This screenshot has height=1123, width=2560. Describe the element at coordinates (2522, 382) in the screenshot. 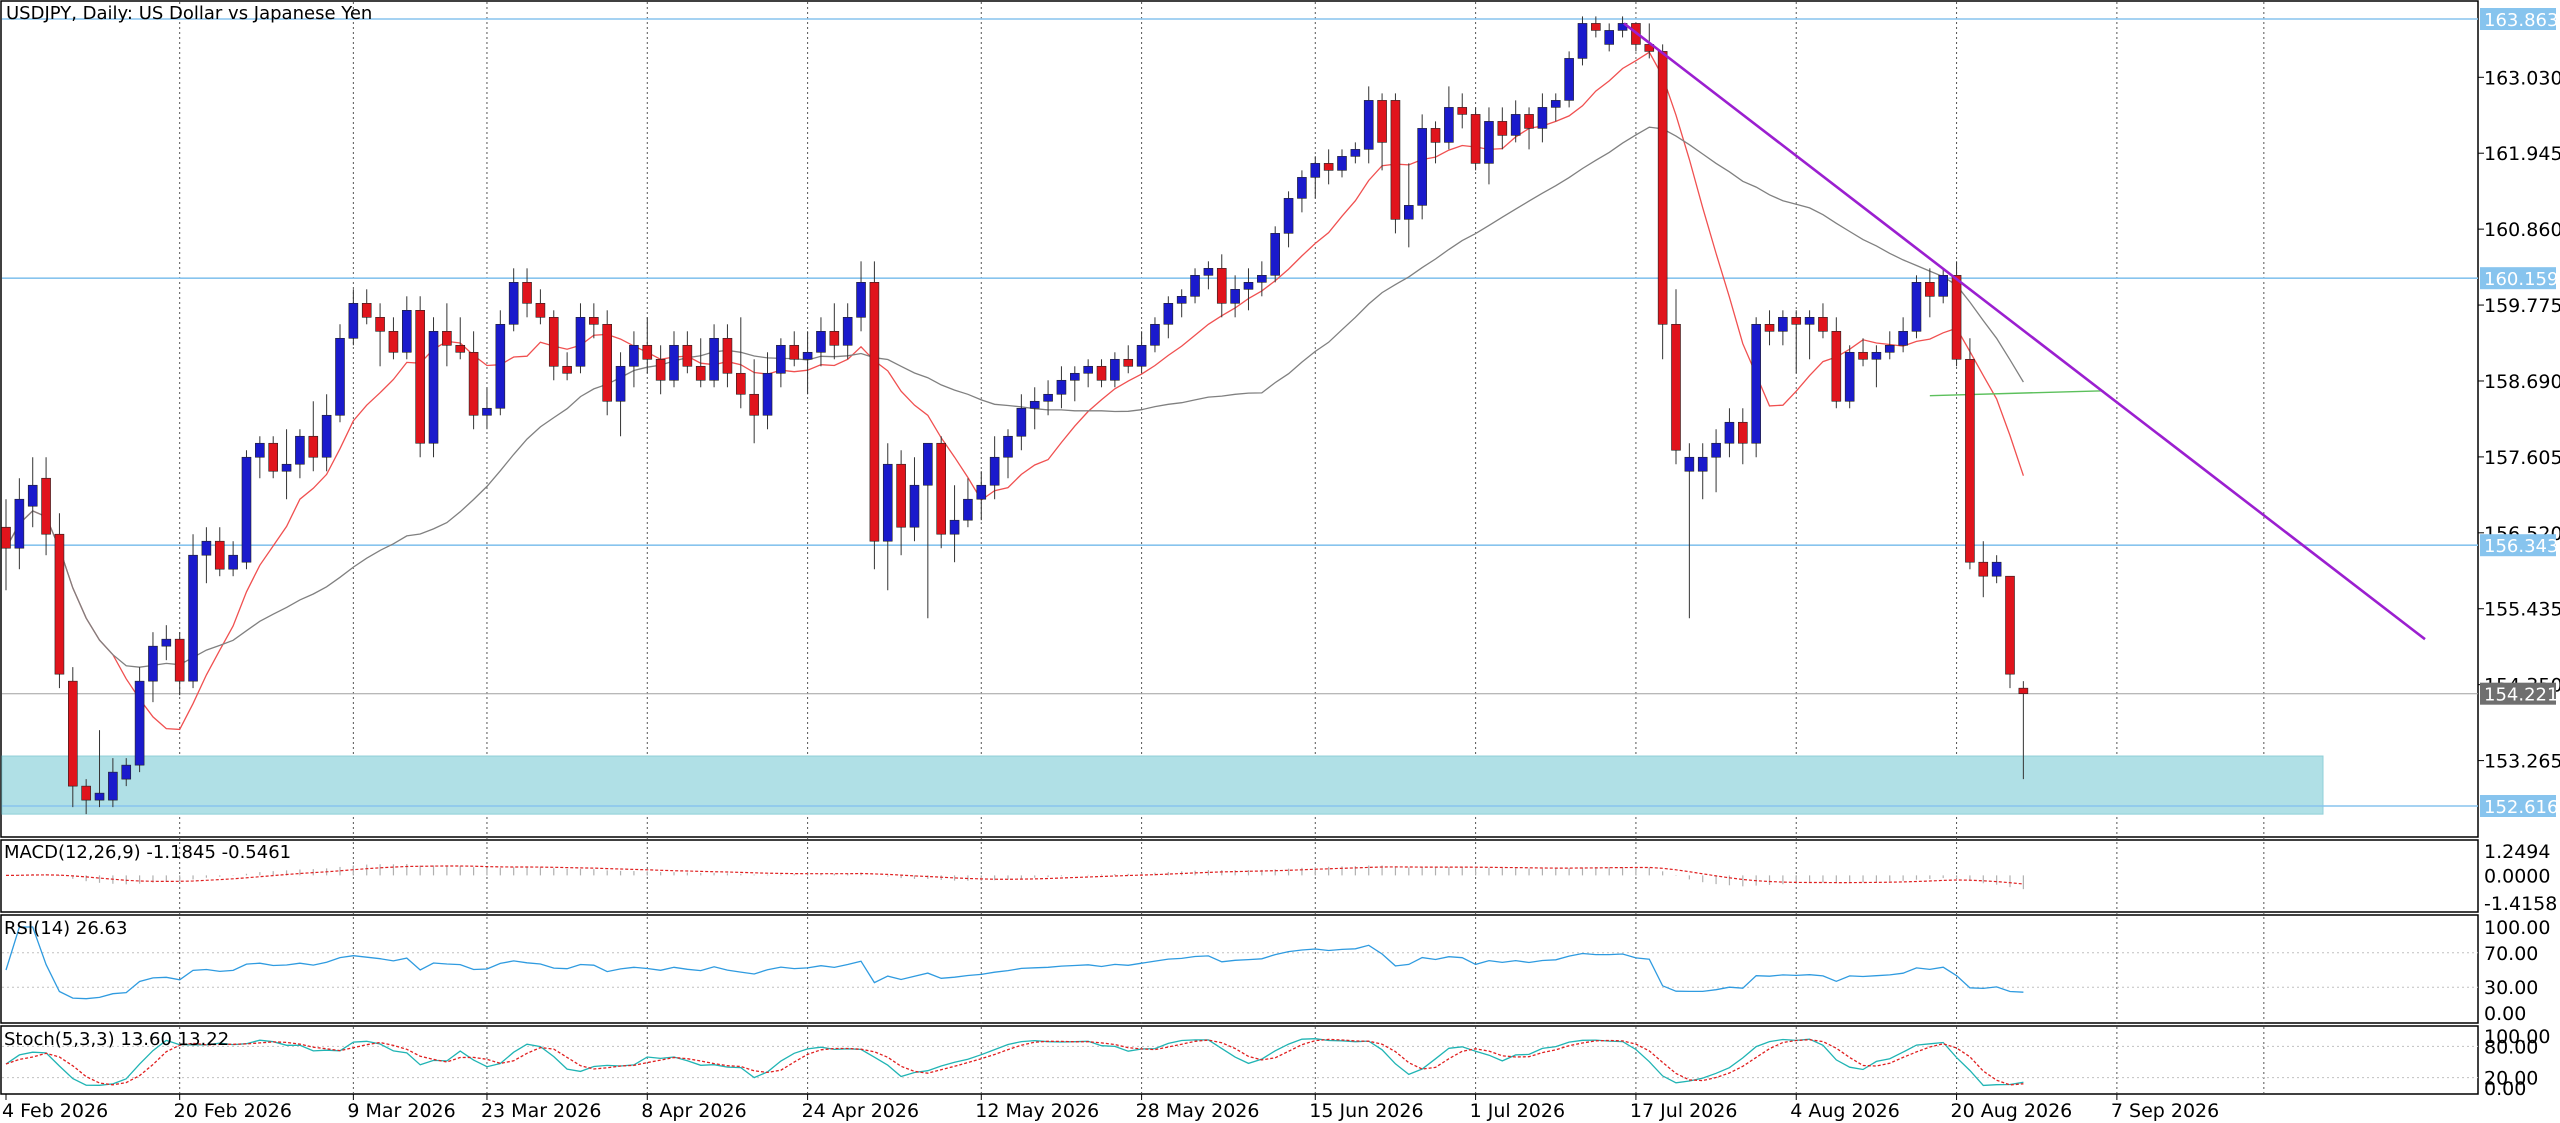

I see `y-tick-label: 158.690` at that location.